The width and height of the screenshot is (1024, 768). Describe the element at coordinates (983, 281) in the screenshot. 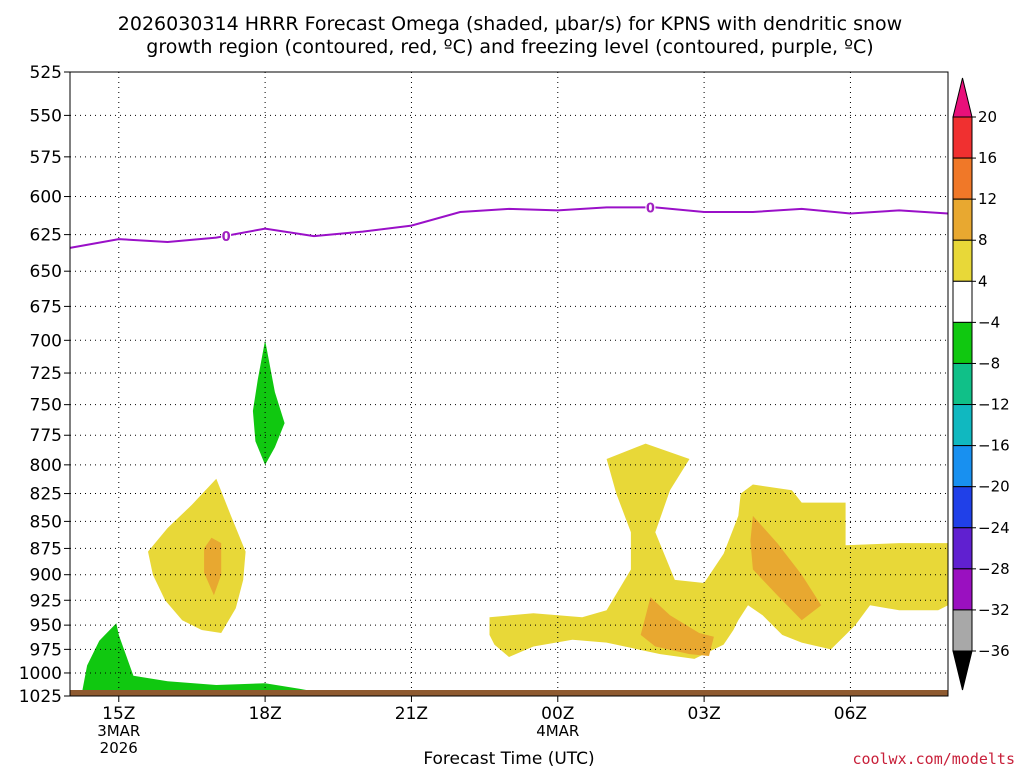

I see `colorbar-label: 4` at that location.